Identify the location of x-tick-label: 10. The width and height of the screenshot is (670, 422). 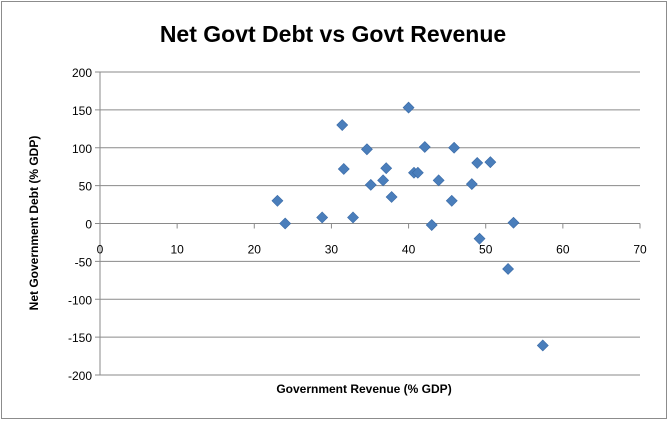
(177, 250).